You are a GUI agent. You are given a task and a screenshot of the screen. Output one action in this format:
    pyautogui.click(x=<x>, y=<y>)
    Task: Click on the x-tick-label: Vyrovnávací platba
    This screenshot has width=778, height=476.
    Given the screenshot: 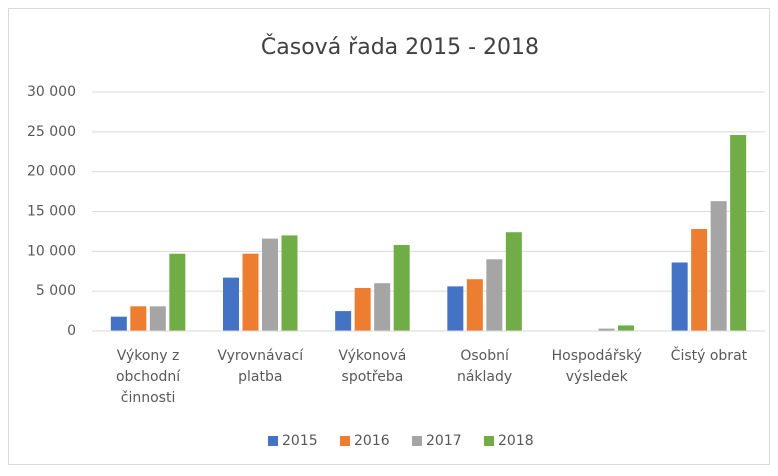 What is the action you would take?
    pyautogui.click(x=260, y=366)
    